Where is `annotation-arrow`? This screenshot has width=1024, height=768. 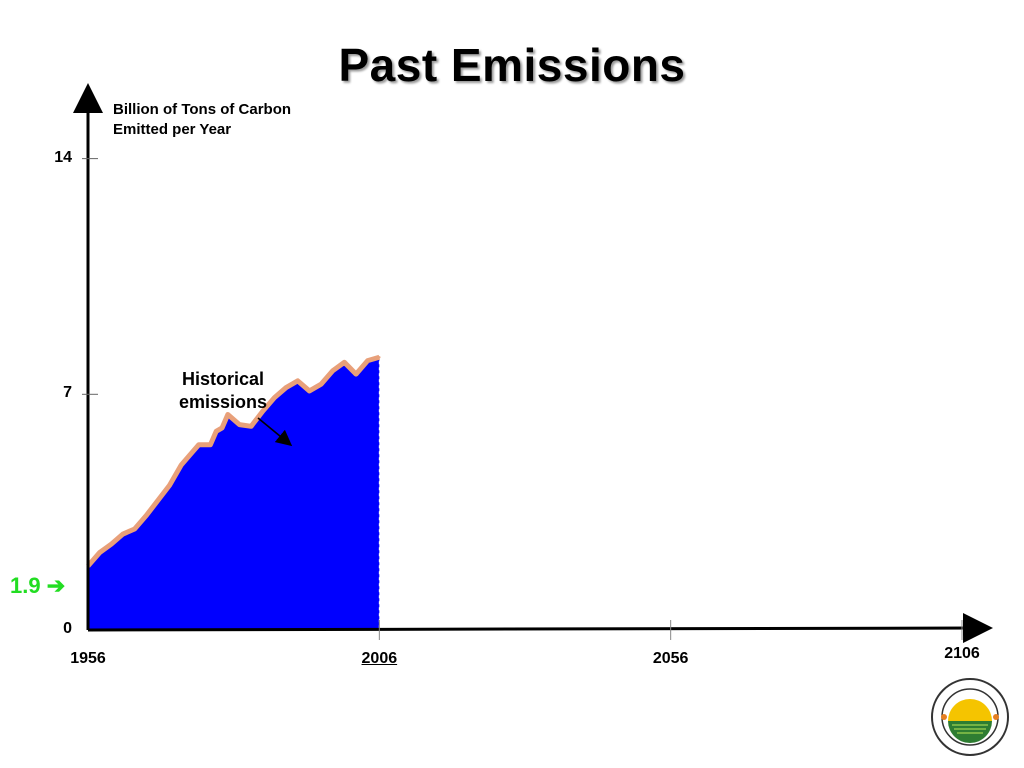 annotation-arrow is located at coordinates (275, 432).